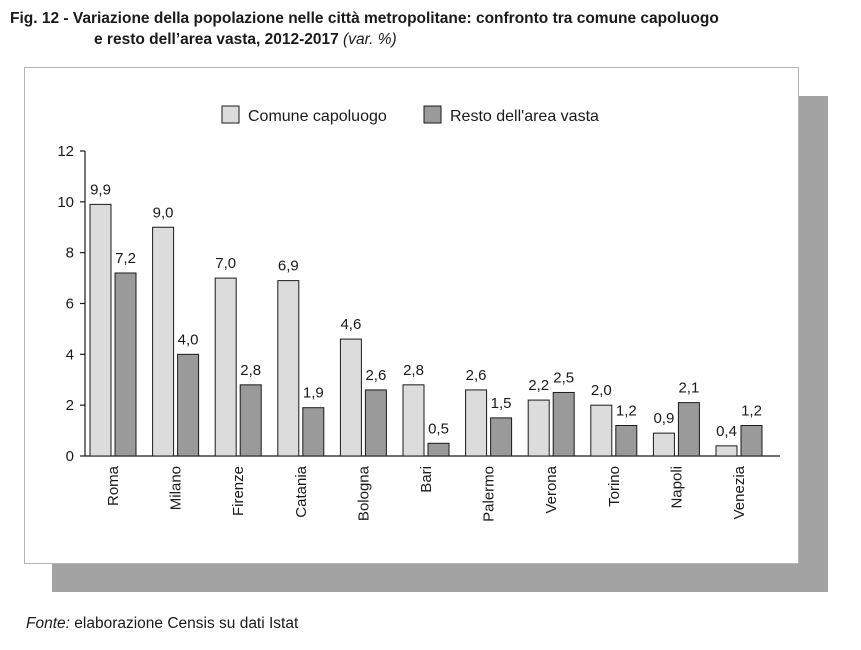 This screenshot has height=650, width=861. What do you see at coordinates (113, 485) in the screenshot?
I see `x-tick-label: Roma` at bounding box center [113, 485].